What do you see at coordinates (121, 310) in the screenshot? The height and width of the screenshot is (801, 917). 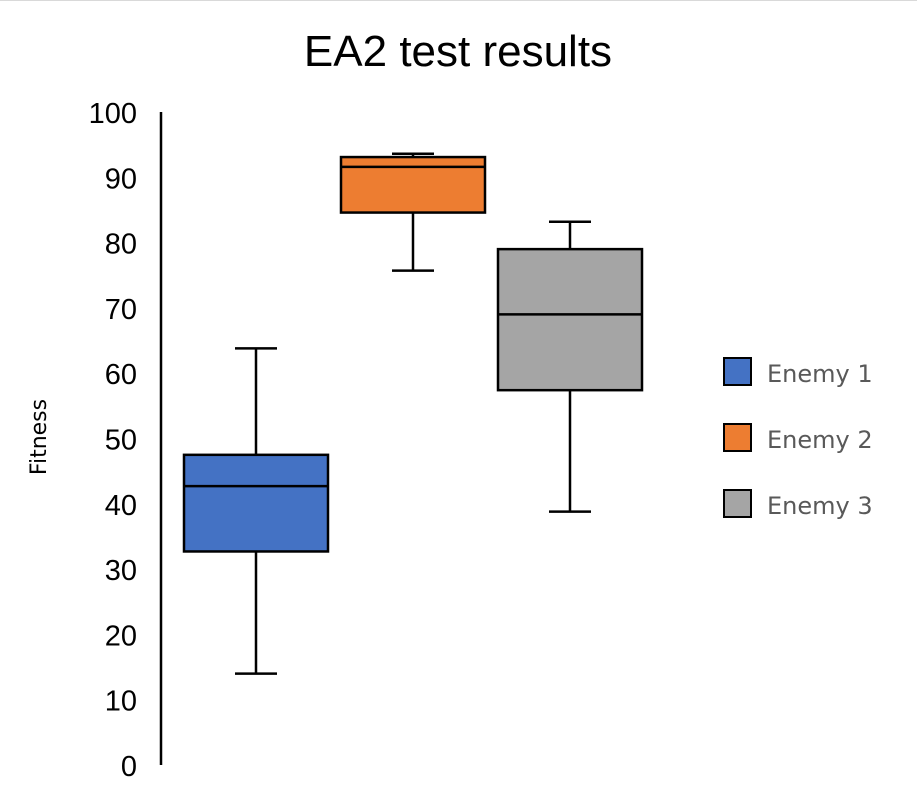 I see `y-tick-label: 70` at bounding box center [121, 310].